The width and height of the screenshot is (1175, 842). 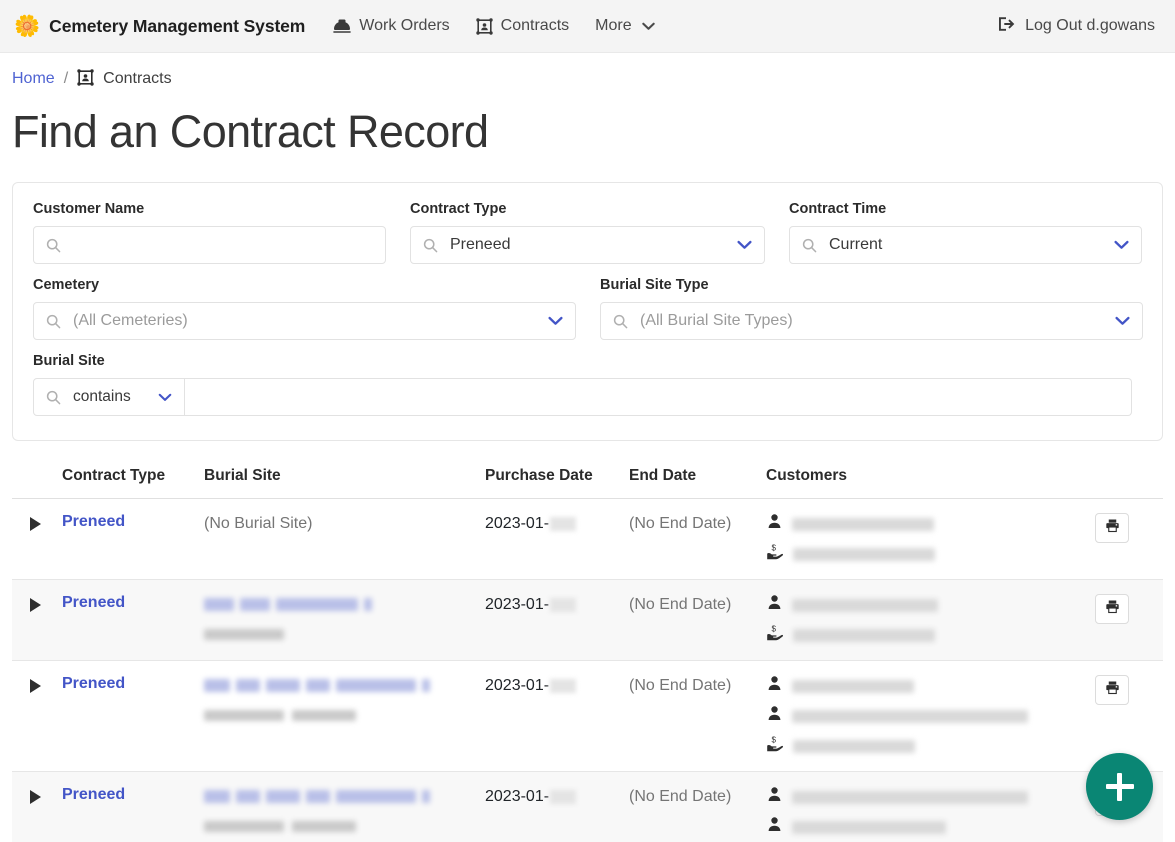 What do you see at coordinates (209, 245) in the screenshot?
I see `customer-name-input` at bounding box center [209, 245].